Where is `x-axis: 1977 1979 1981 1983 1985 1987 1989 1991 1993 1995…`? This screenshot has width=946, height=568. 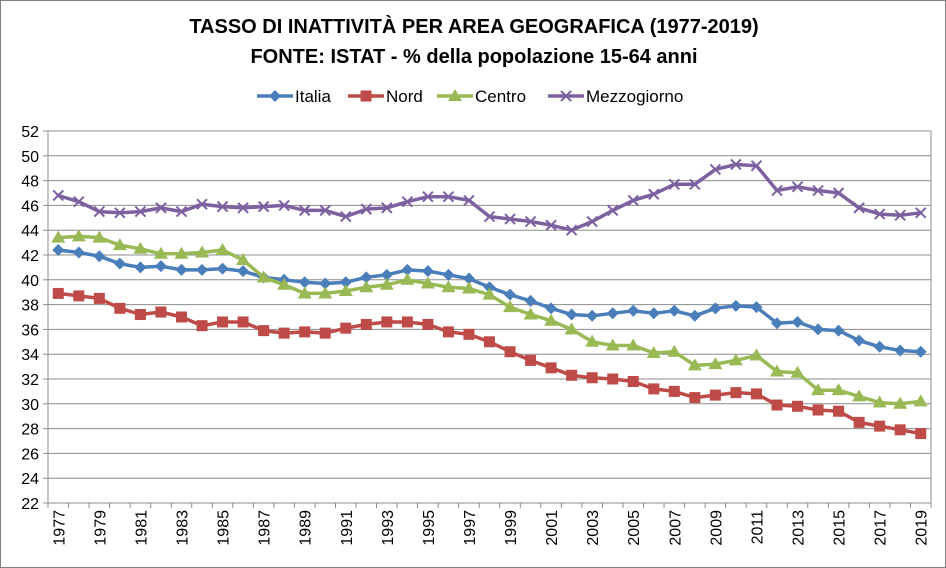
x-axis: 1977 1979 1981 1983 1985 1987 1989 1991 1993 1995… is located at coordinates (489, 524).